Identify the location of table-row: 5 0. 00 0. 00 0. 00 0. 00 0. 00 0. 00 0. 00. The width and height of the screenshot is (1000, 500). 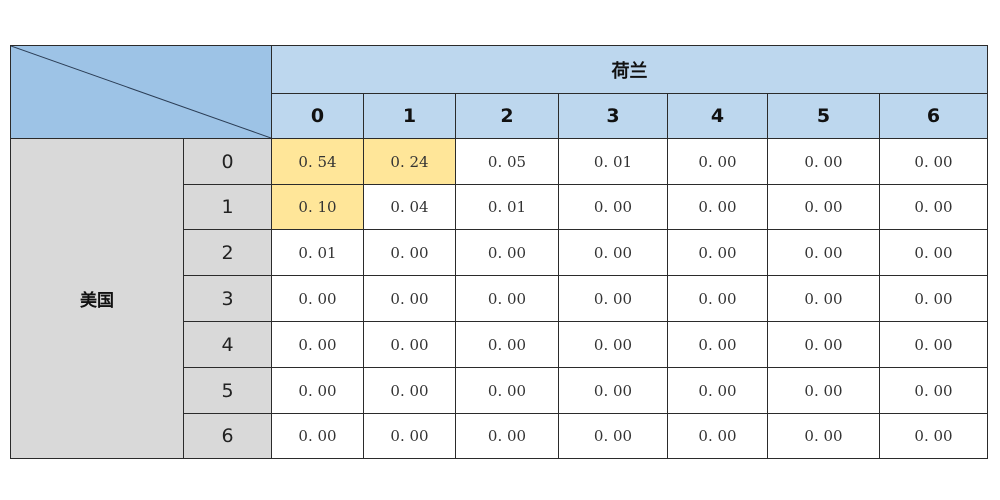
(499, 390).